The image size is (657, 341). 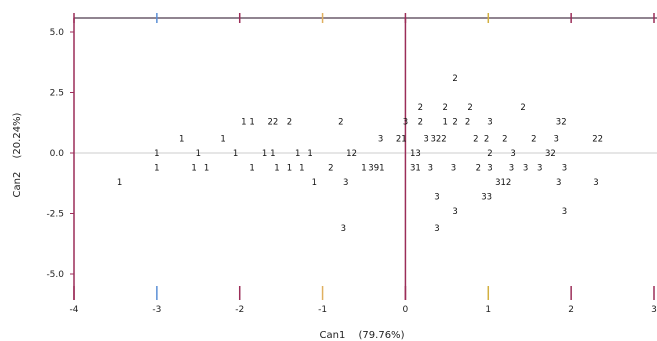 I want to click on y-axis-label: Can2, so click(x=17, y=185).